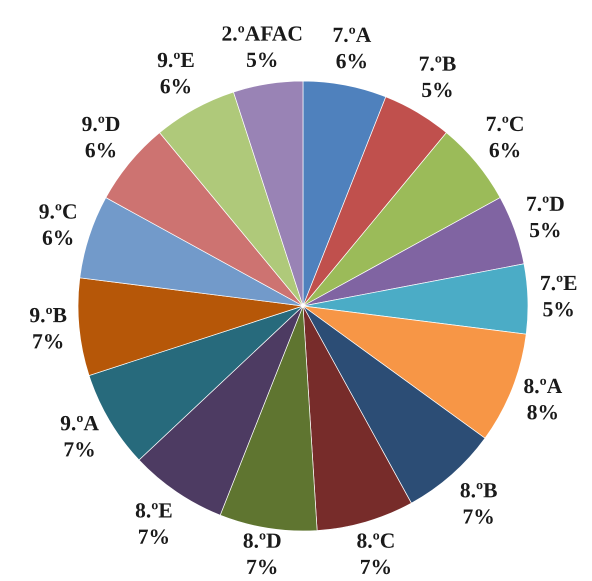 This screenshot has height=581, width=592. I want to click on slice-label: 7.ºD, so click(545, 204).